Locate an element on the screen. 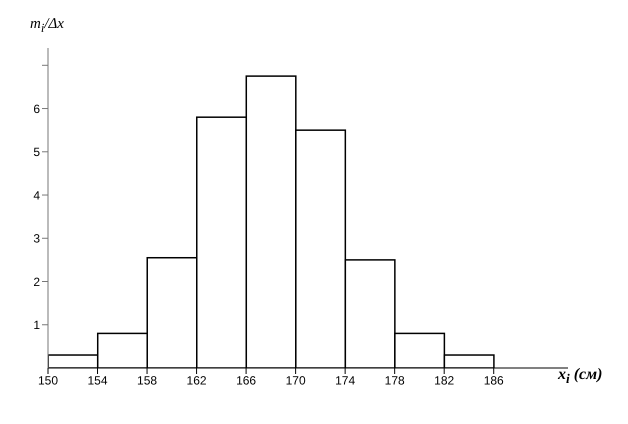  x-tick-label: 174 is located at coordinates (345, 381).